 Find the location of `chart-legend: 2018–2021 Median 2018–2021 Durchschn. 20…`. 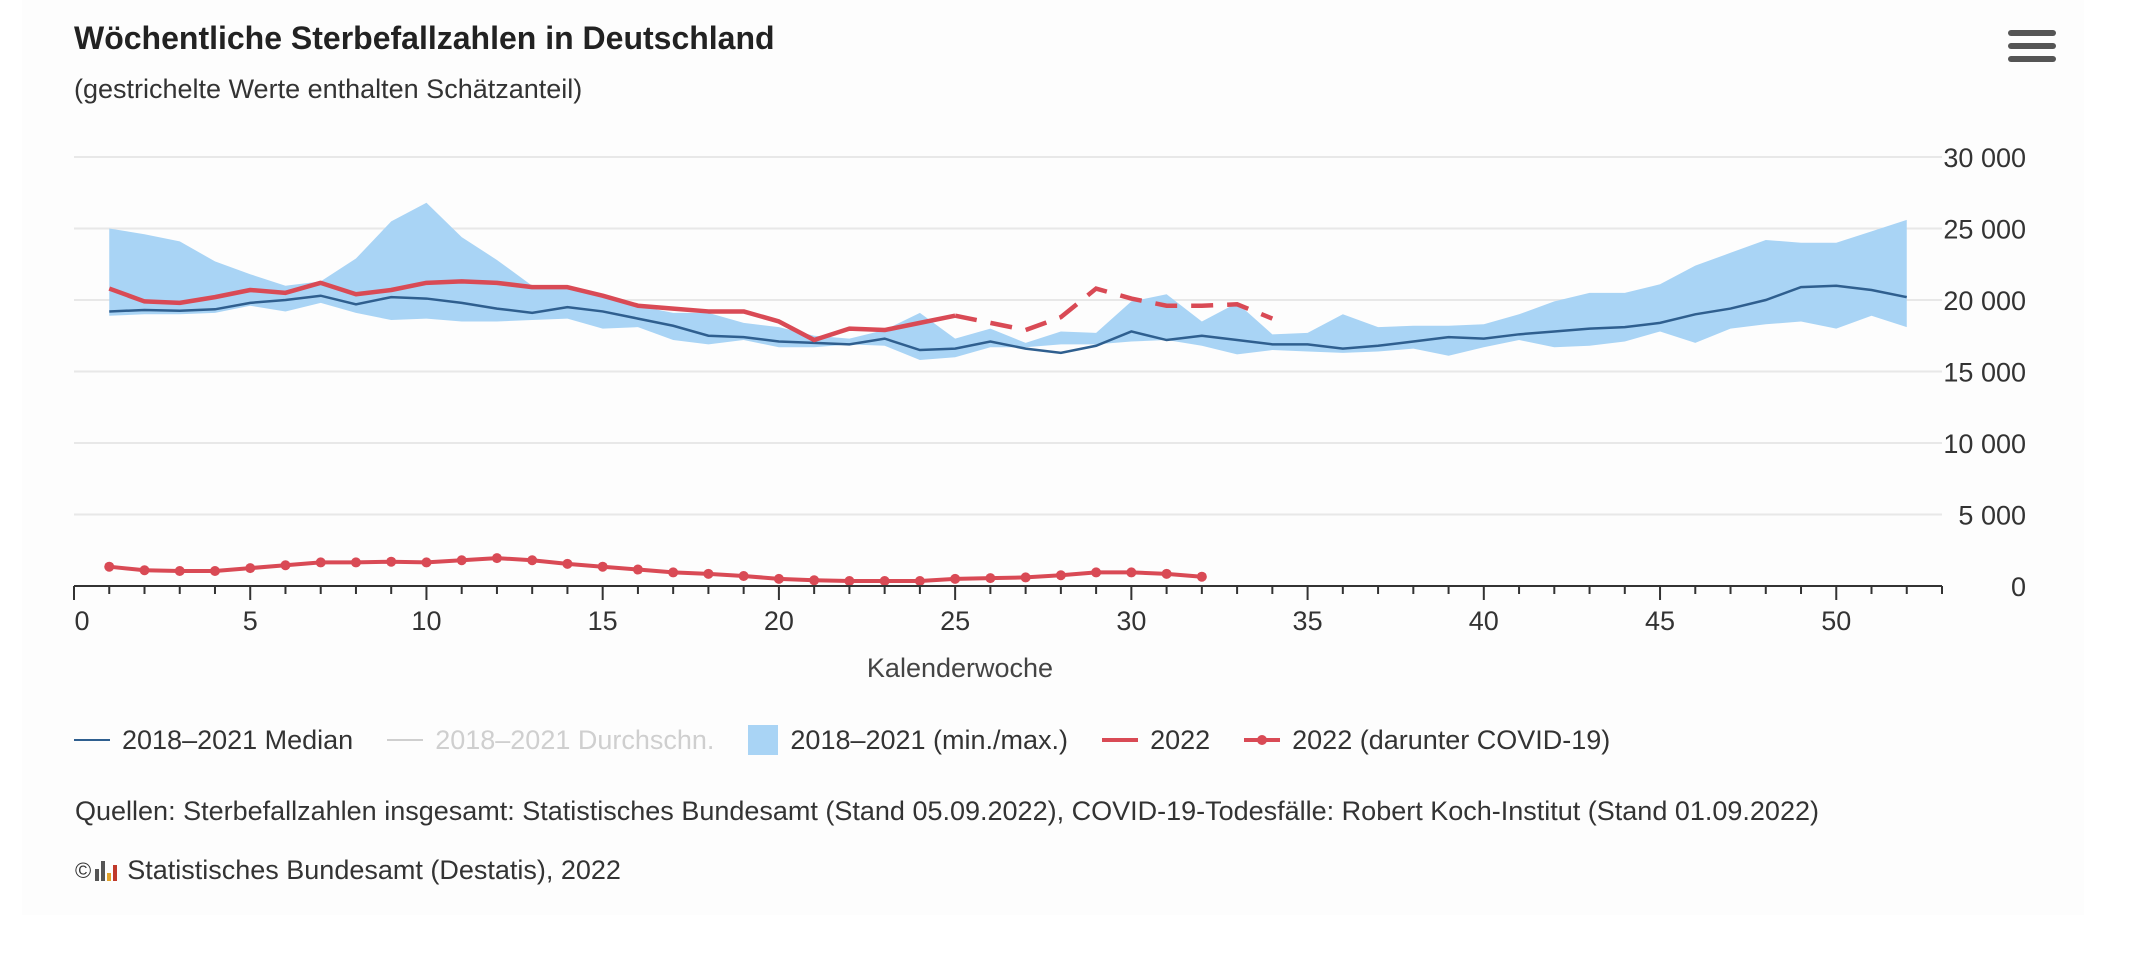

chart-legend: 2018–2021 Median 2018–2021 Durchschn. 20… is located at coordinates (859, 740).